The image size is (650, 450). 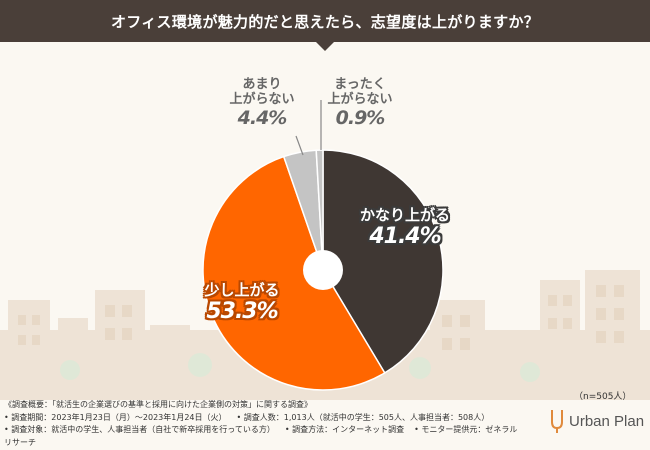 What do you see at coordinates (294, 273) in the screenshot?
I see `slice-sukoshi` at bounding box center [294, 273].